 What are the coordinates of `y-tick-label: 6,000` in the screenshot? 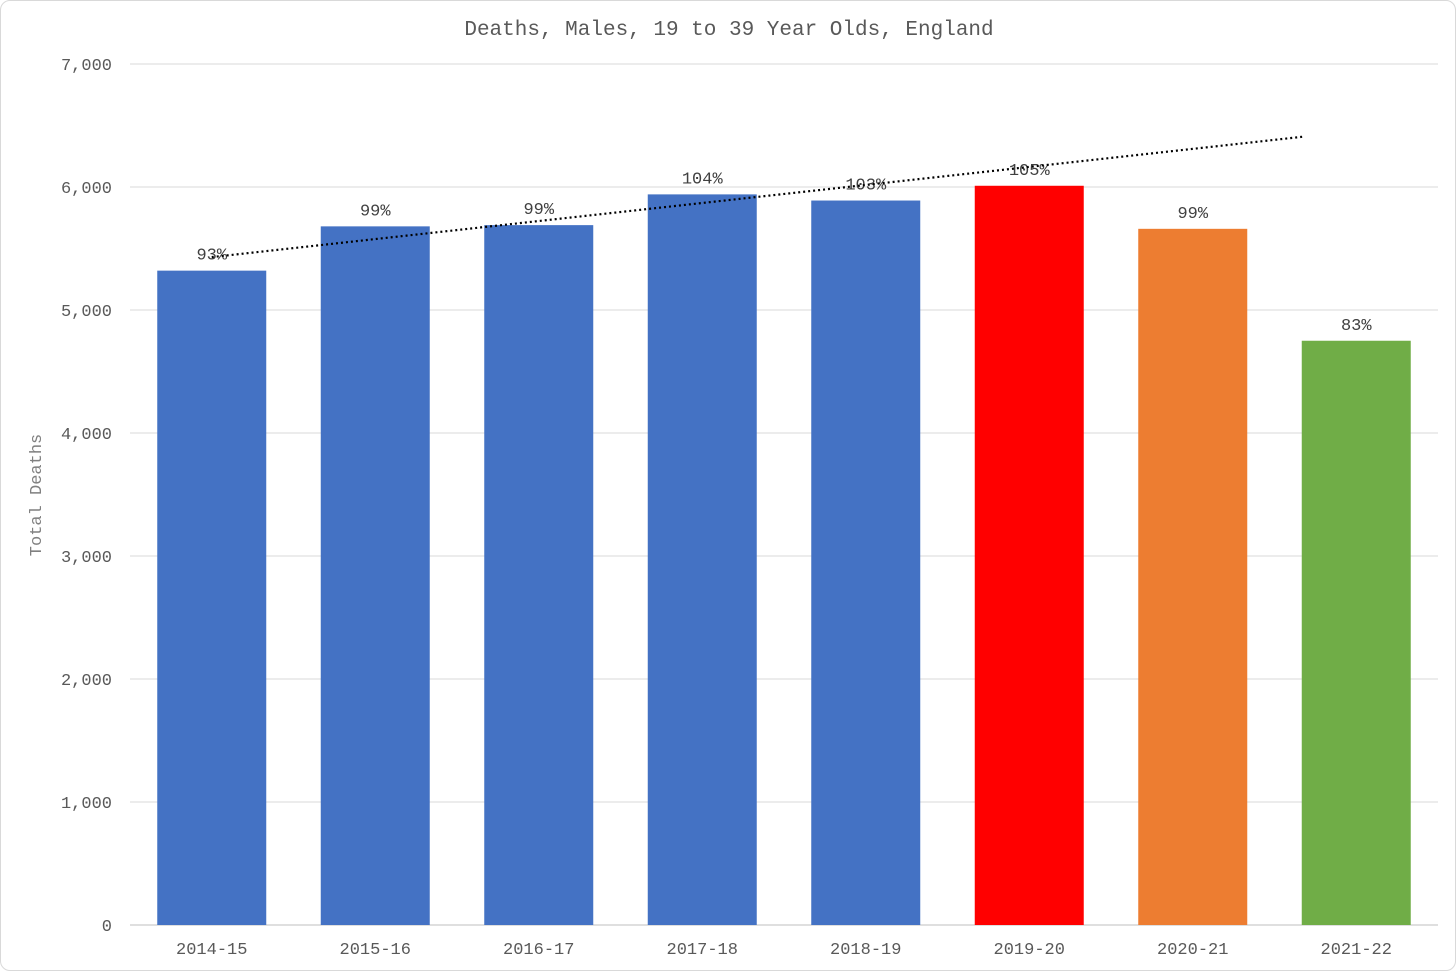 It's located at (86, 189).